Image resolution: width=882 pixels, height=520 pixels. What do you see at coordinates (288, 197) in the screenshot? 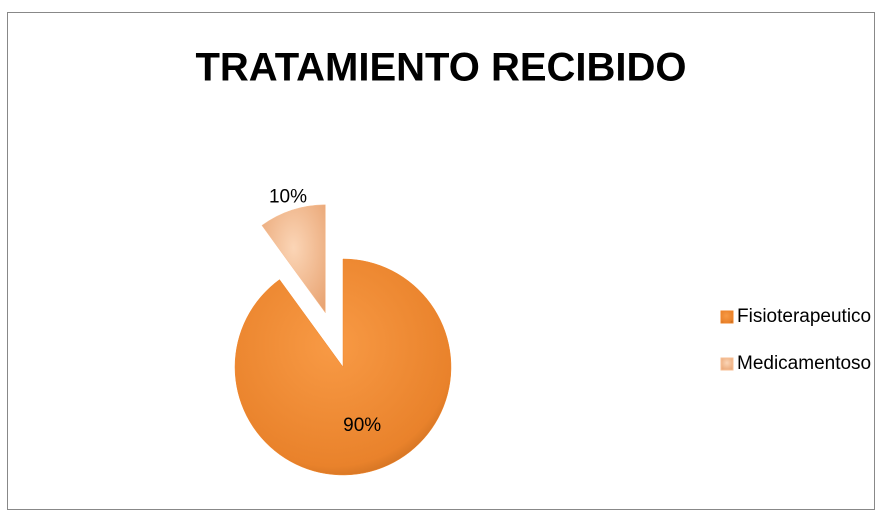
I see `data-label: 10%` at bounding box center [288, 197].